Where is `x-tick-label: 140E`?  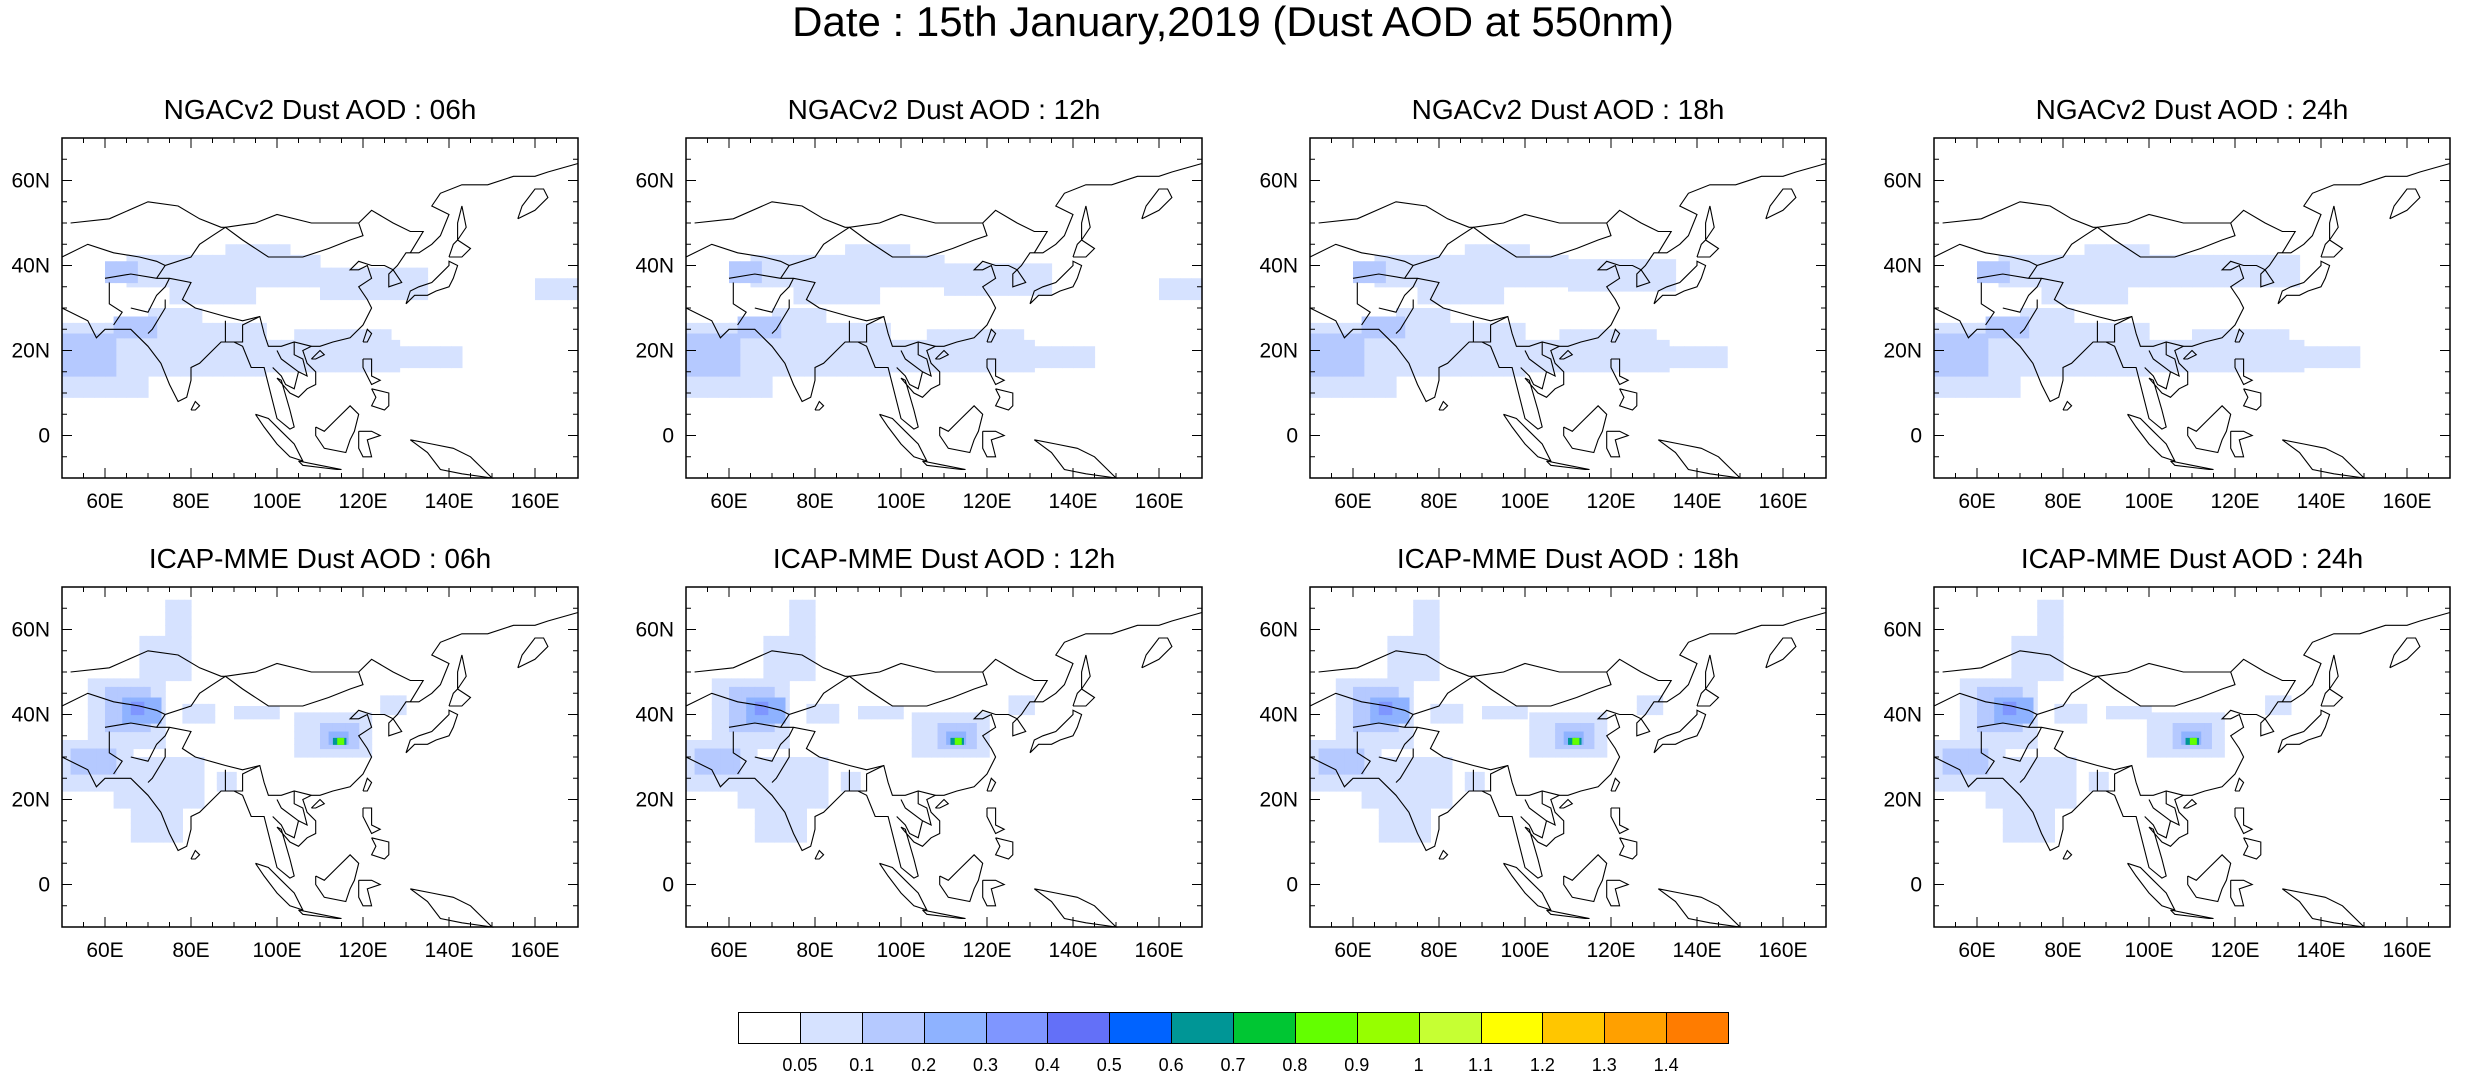 x-tick-label: 140E is located at coordinates (1072, 950).